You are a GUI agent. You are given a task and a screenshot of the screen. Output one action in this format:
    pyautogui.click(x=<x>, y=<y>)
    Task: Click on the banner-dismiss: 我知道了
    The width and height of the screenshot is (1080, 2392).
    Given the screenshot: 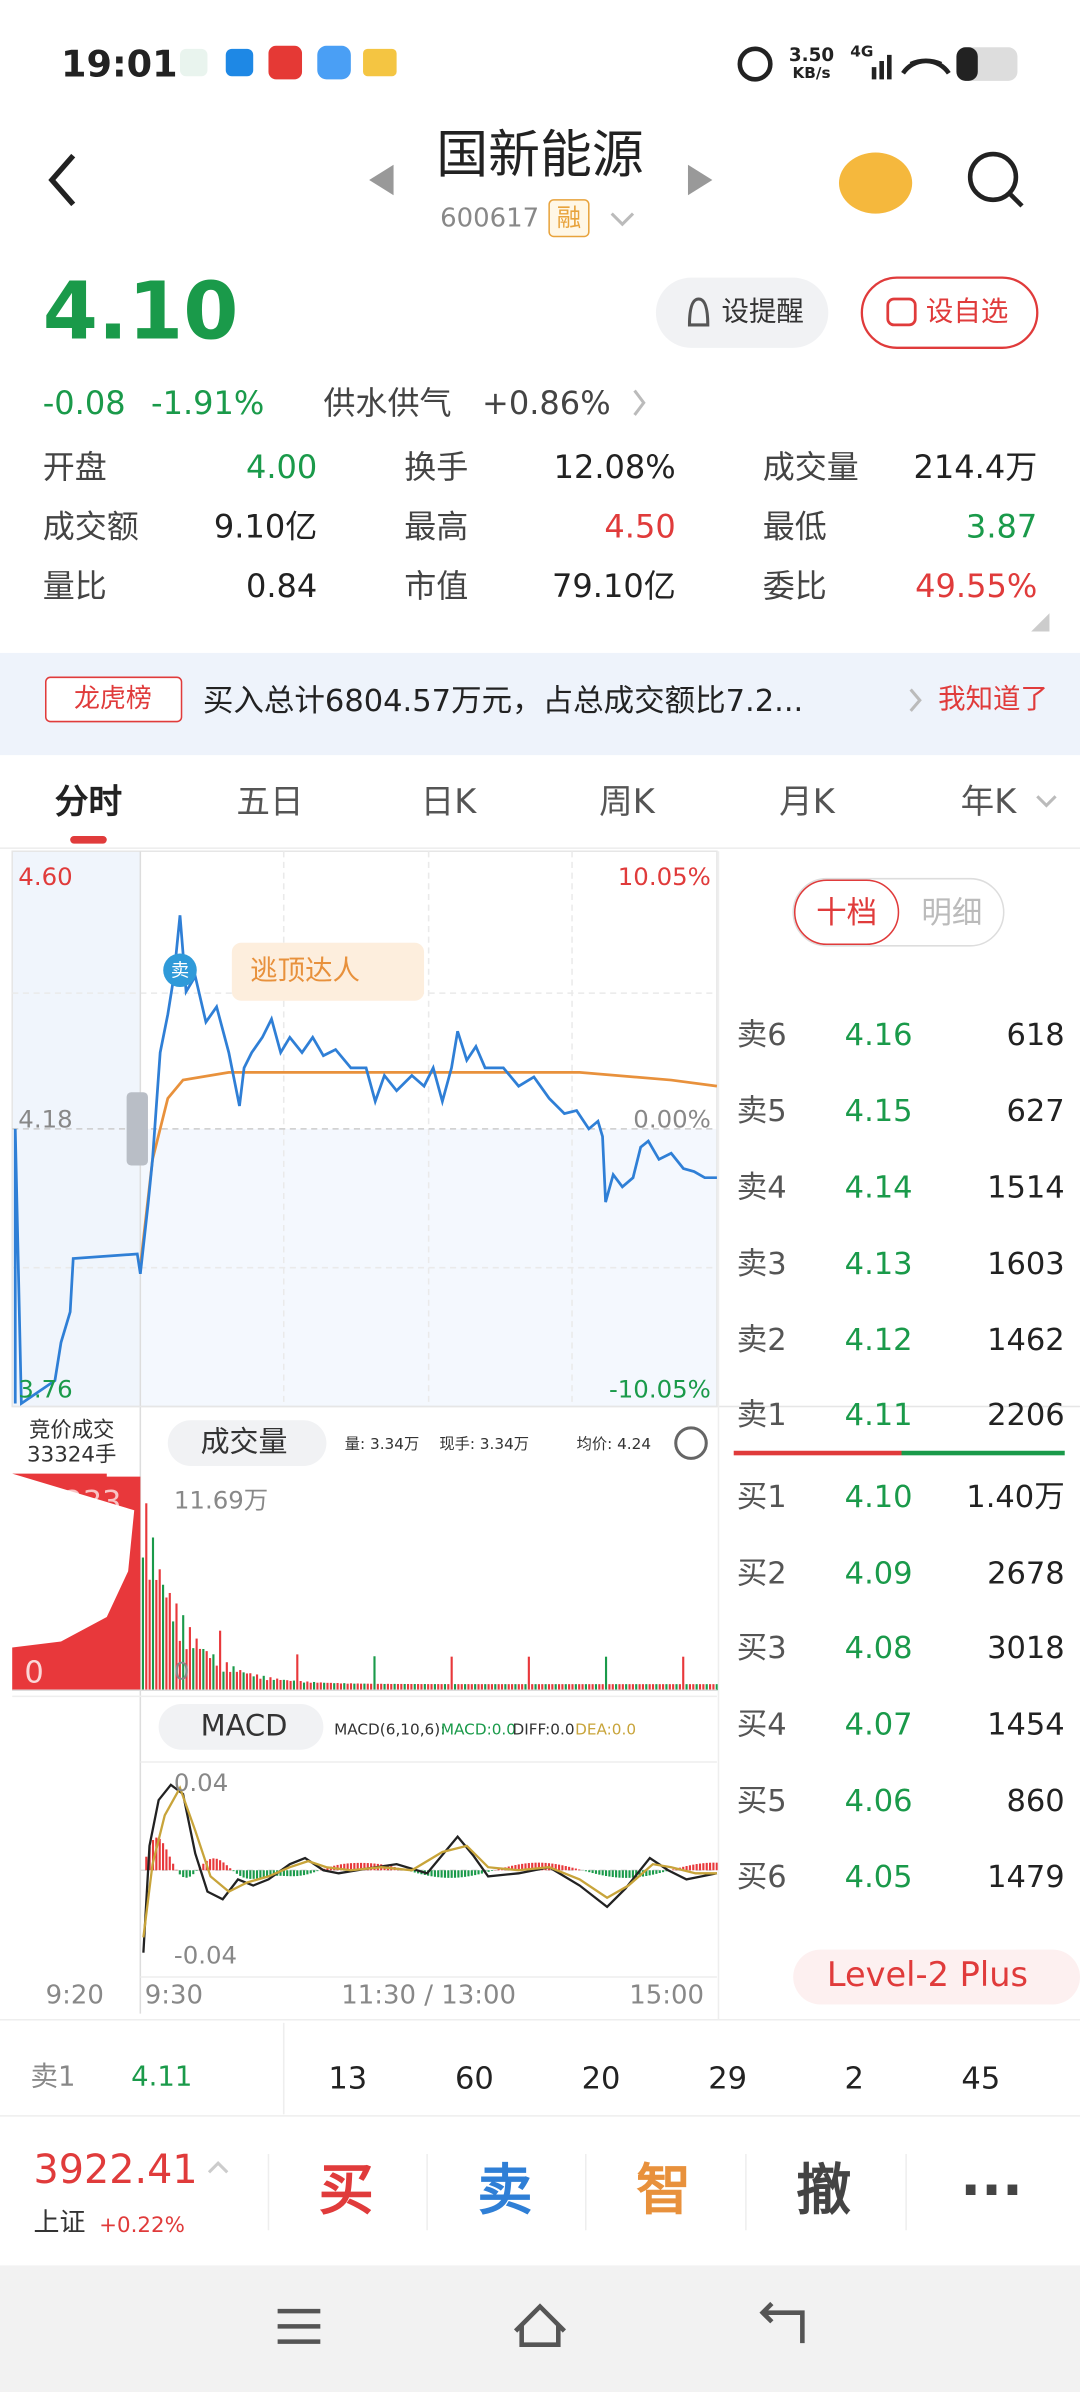 What is the action you would take?
    pyautogui.click(x=993, y=699)
    